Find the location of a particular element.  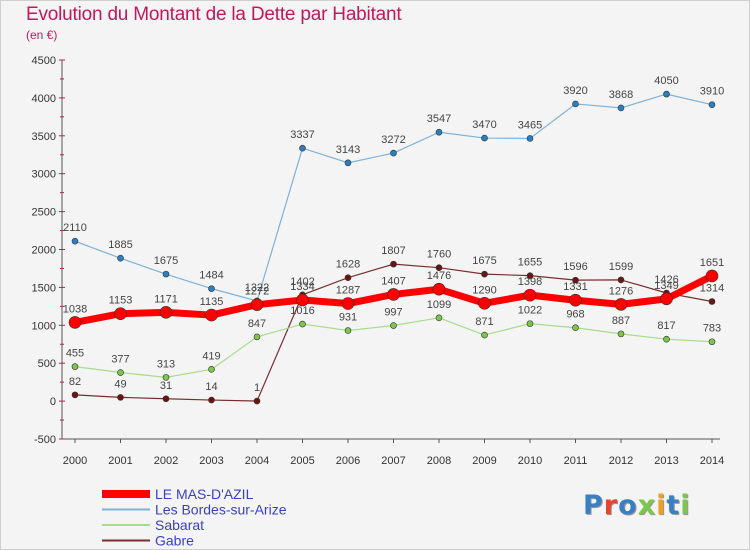

data-label: 3547 is located at coordinates (439, 119).